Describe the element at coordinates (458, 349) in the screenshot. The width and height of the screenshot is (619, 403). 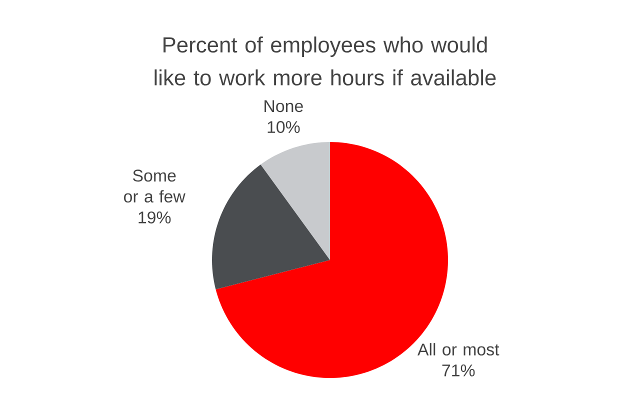
I see `slice-label: All or most` at that location.